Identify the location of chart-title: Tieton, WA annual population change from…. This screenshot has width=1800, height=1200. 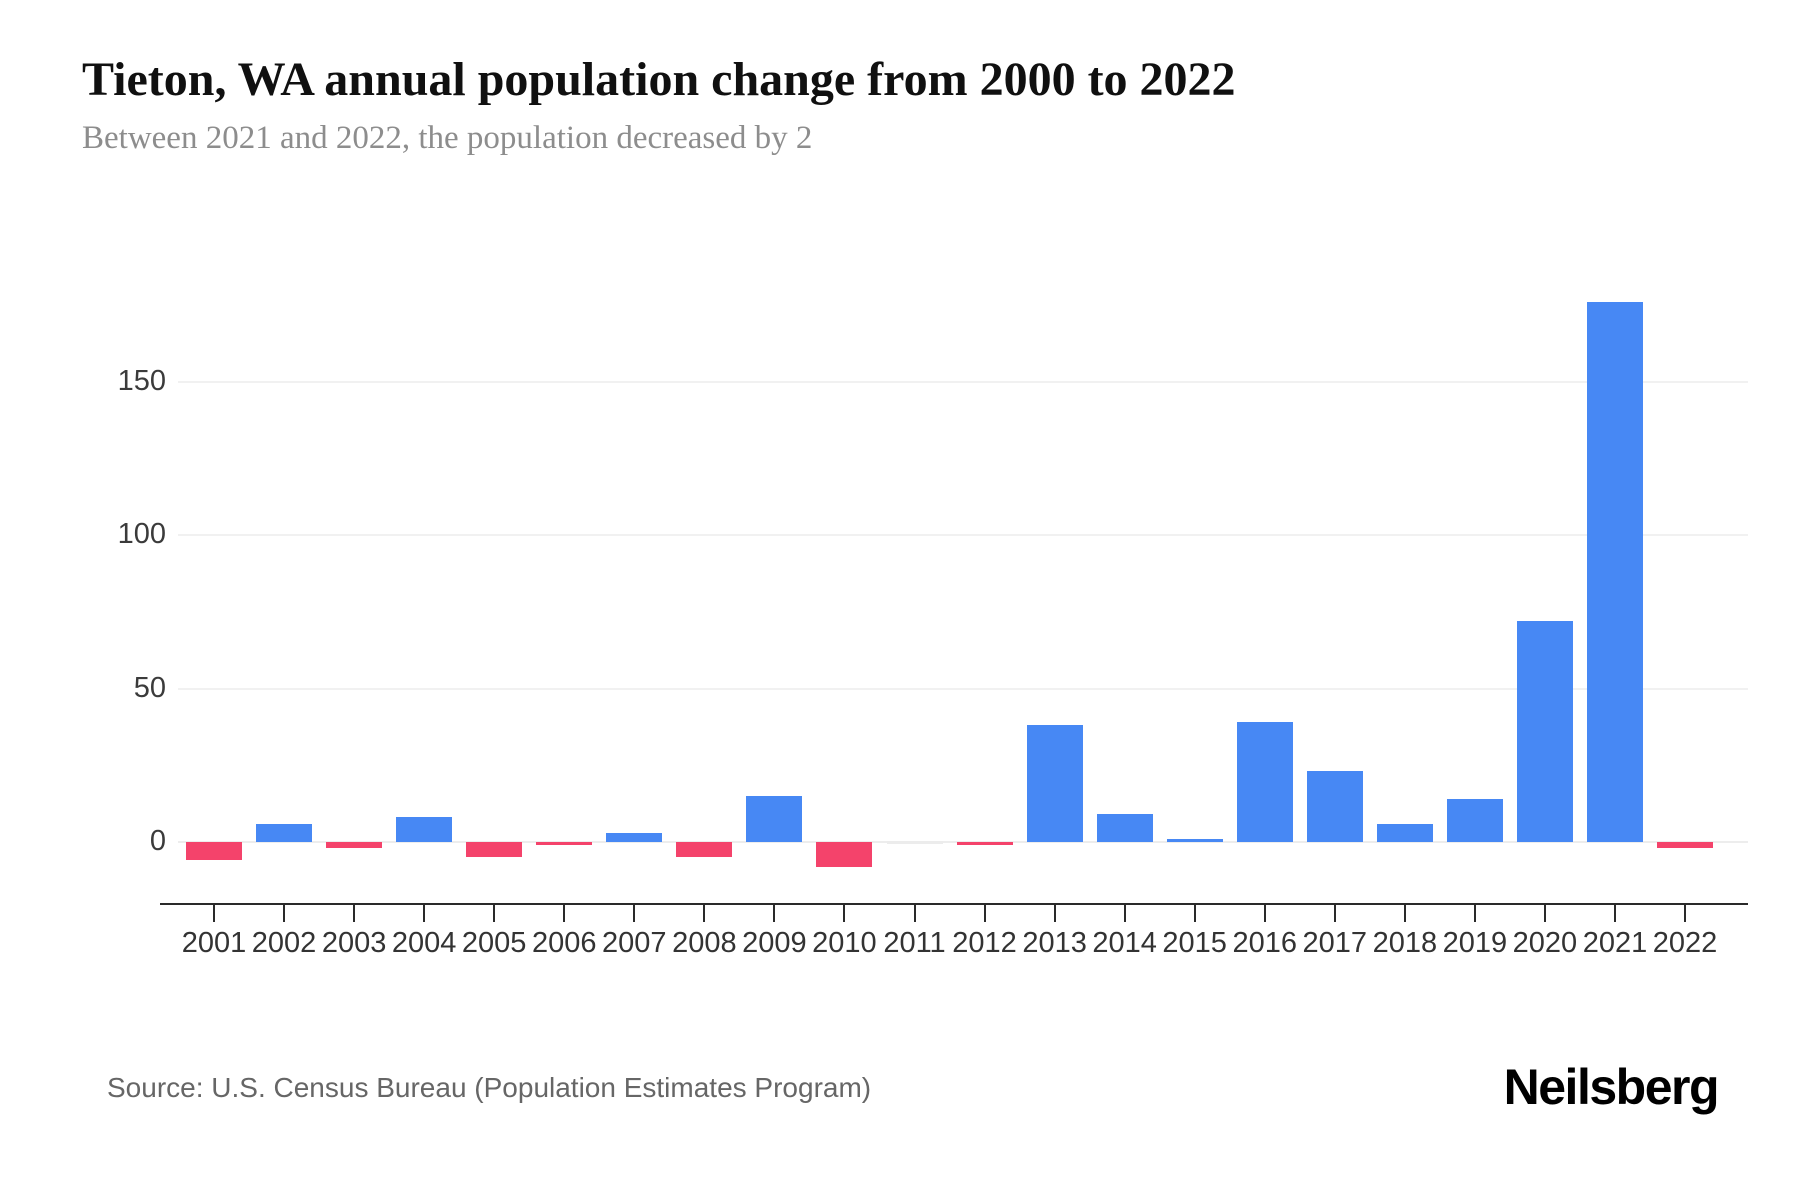
(659, 79).